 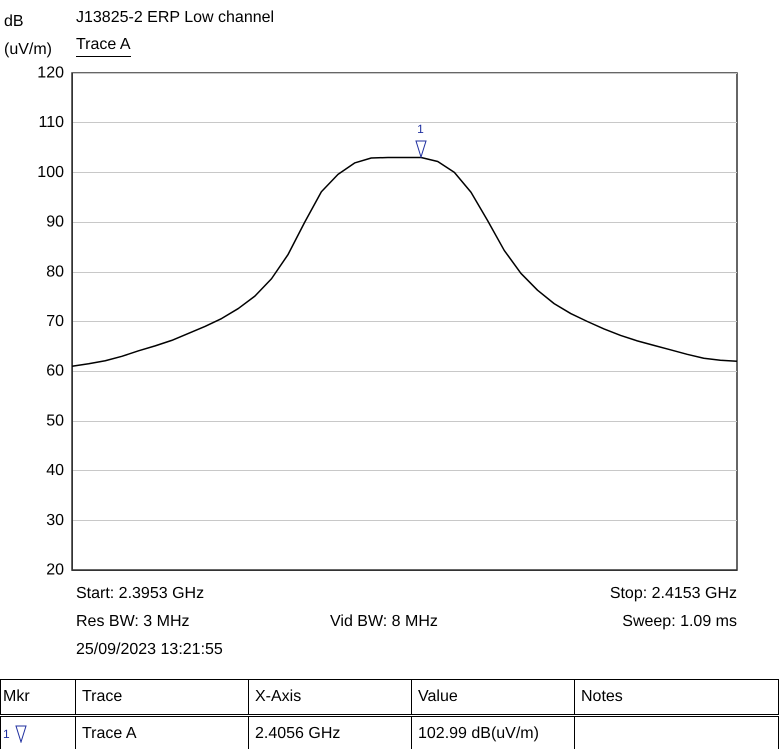 What do you see at coordinates (679, 622) in the screenshot?
I see `text: Sweep: 1.09 ms` at bounding box center [679, 622].